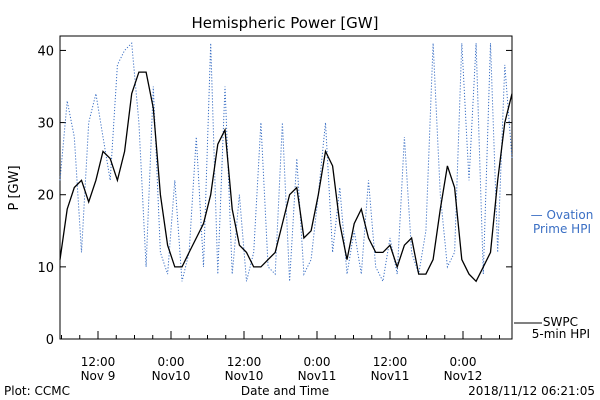 The image size is (600, 400). Describe the element at coordinates (45, 124) in the screenshot. I see `y-tick-label: 30` at that location.